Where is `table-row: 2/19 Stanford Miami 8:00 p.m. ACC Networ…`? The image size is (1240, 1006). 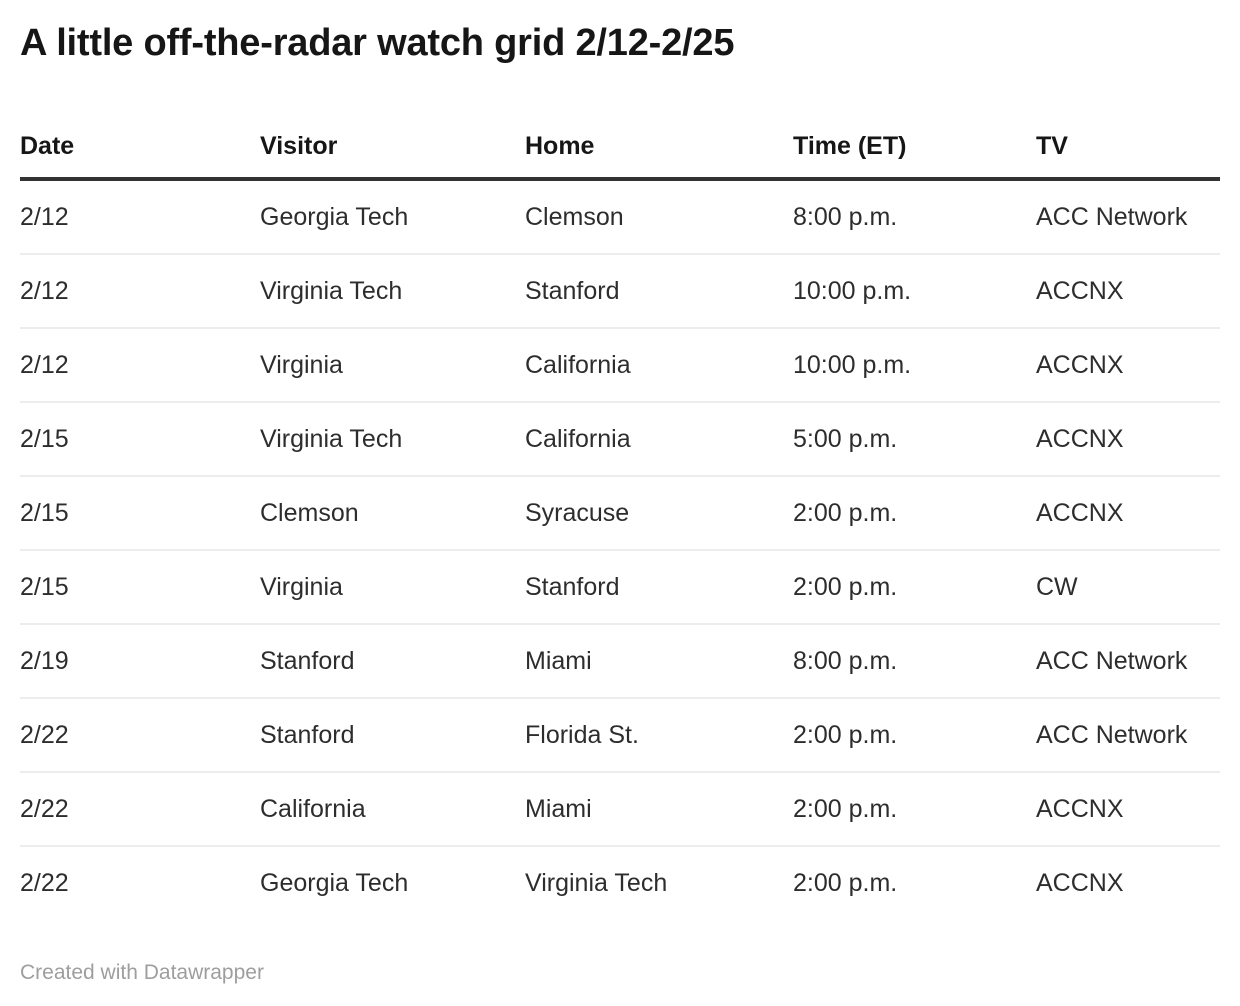 table-row: 2/19 Stanford Miami 8:00 p.m. ACC Networ… is located at coordinates (620, 661).